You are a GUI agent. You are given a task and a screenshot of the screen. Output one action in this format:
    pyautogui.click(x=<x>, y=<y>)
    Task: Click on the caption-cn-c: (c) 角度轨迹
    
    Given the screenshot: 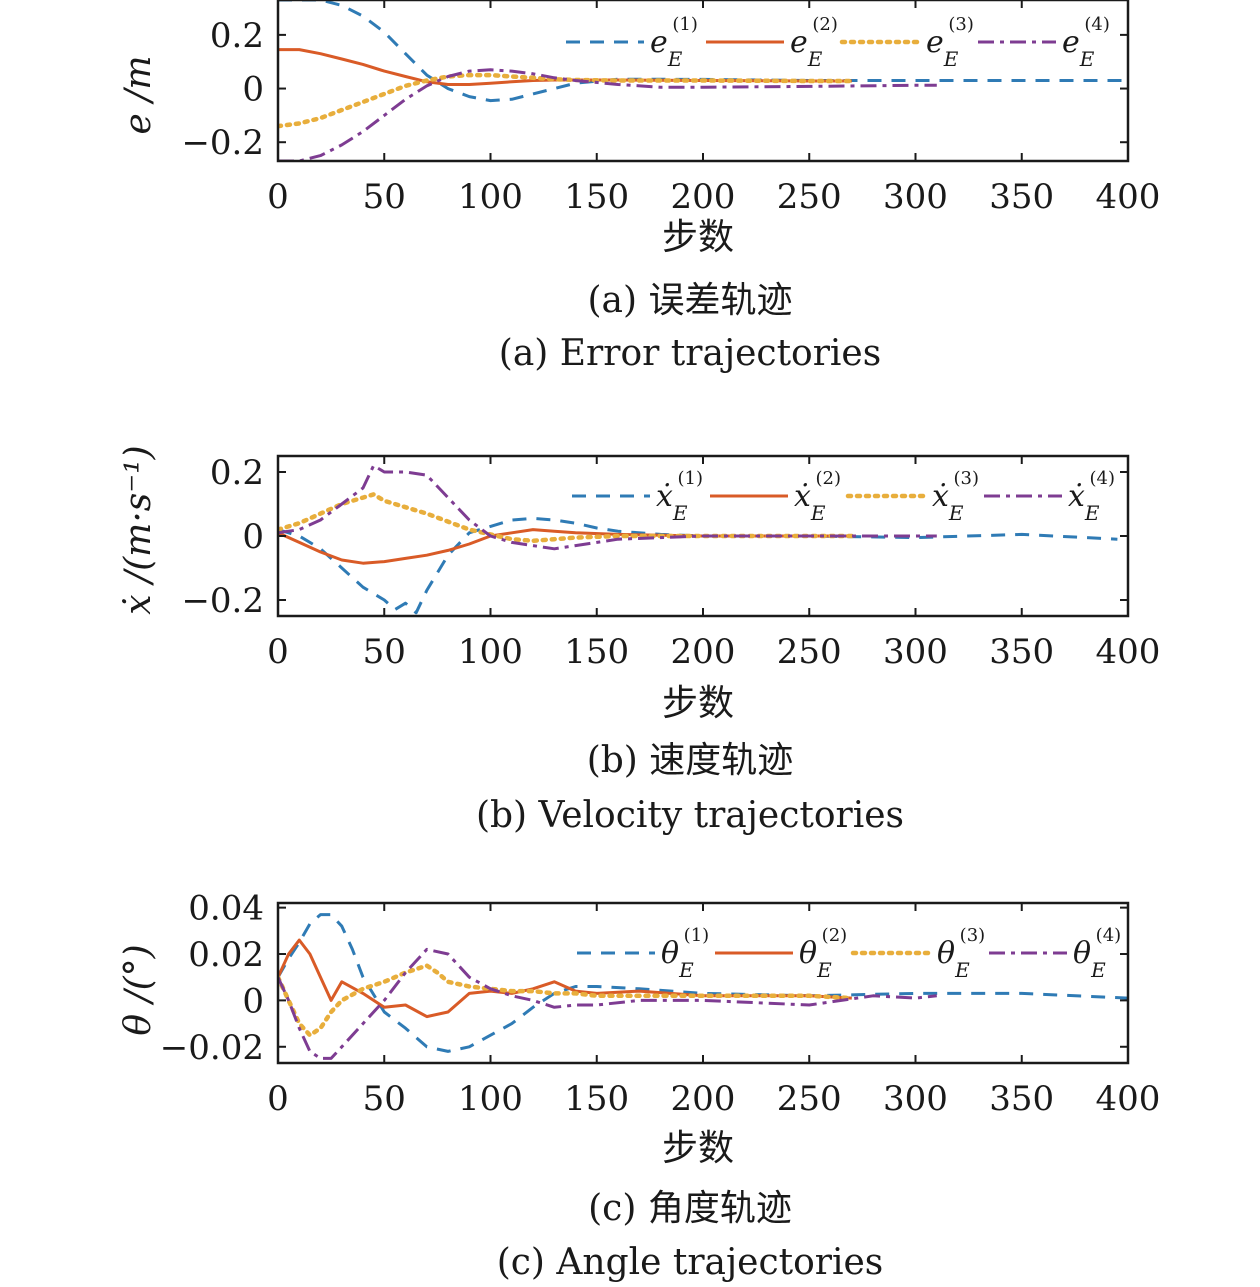 What is the action you would take?
    pyautogui.click(x=690, y=1208)
    